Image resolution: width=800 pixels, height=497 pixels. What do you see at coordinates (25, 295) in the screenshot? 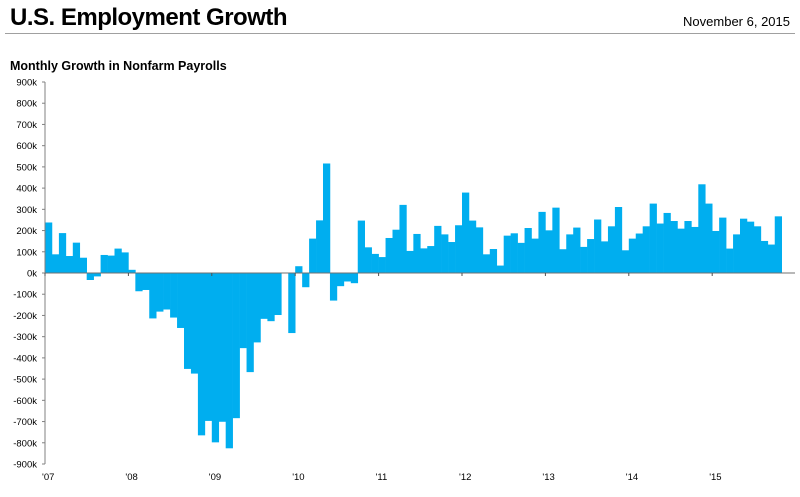
I see `y-tick-label: -100k` at bounding box center [25, 295].